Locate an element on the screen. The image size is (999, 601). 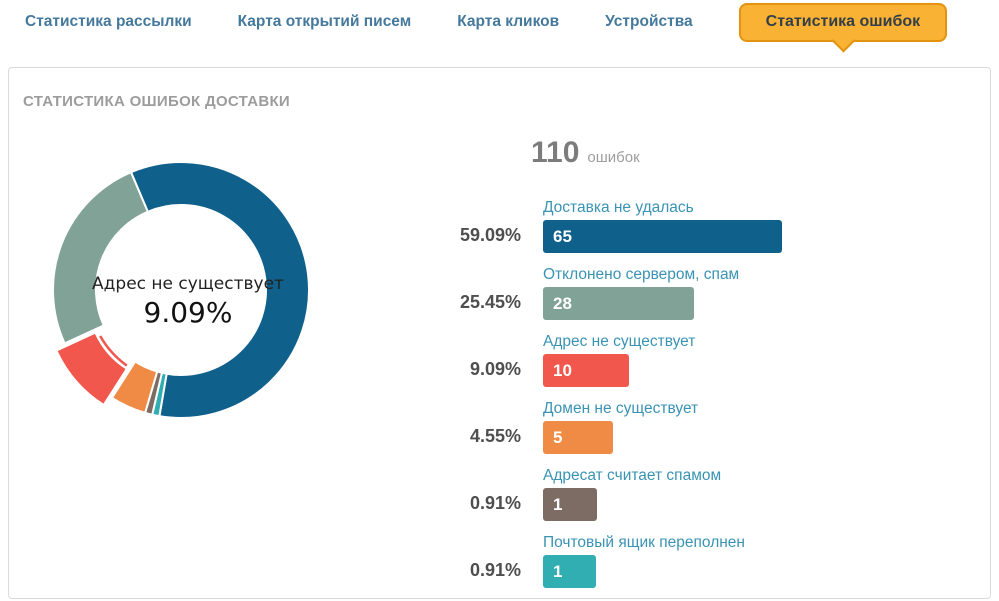
error-row-body: Доставка не удалась 65 is located at coordinates (677, 226).